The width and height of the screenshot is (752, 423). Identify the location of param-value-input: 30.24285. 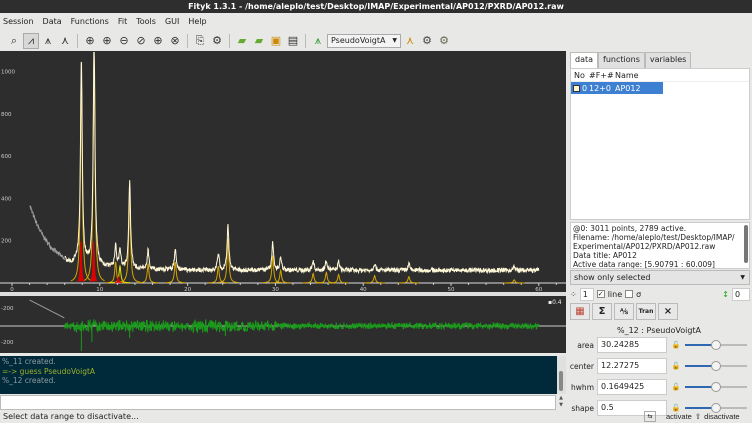
(632, 345).